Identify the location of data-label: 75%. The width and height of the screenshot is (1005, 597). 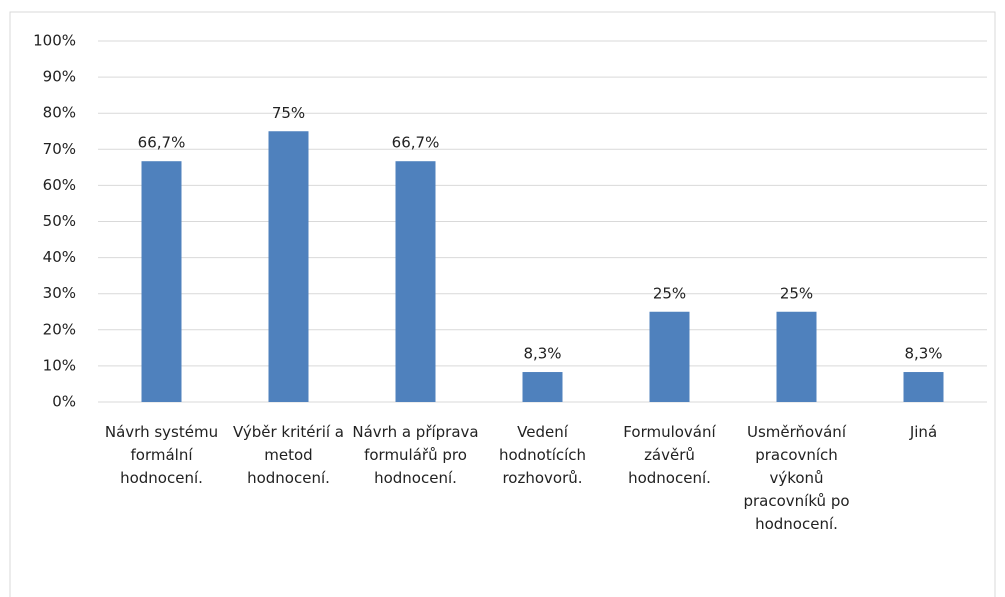
(288, 113).